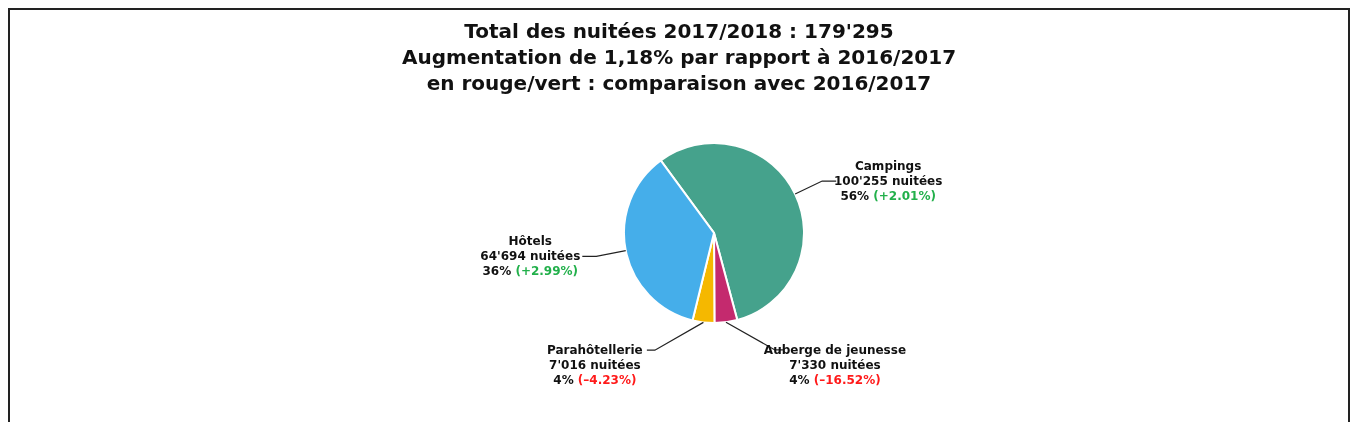 Image resolution: width=1358 pixels, height=430 pixels. Describe the element at coordinates (530, 241) in the screenshot. I see `slice-label: Hôtels` at that location.